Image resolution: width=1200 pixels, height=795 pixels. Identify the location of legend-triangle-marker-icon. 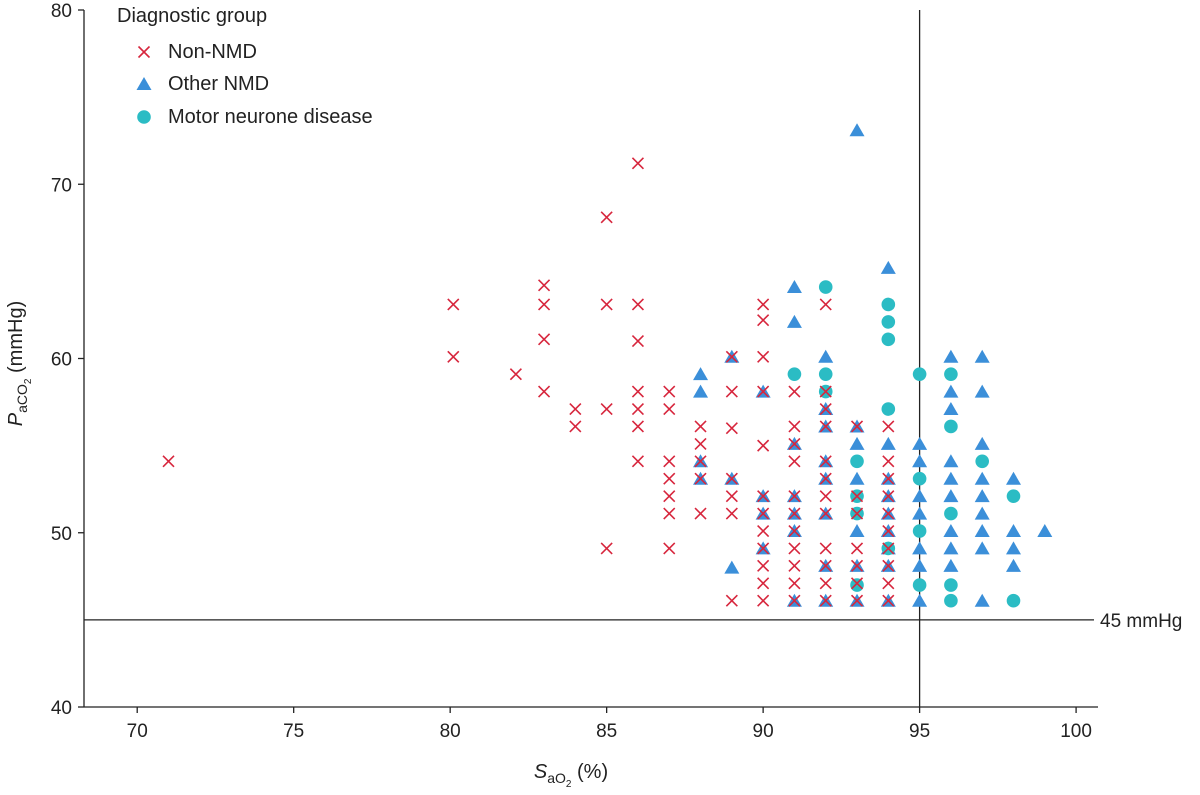
(144, 83).